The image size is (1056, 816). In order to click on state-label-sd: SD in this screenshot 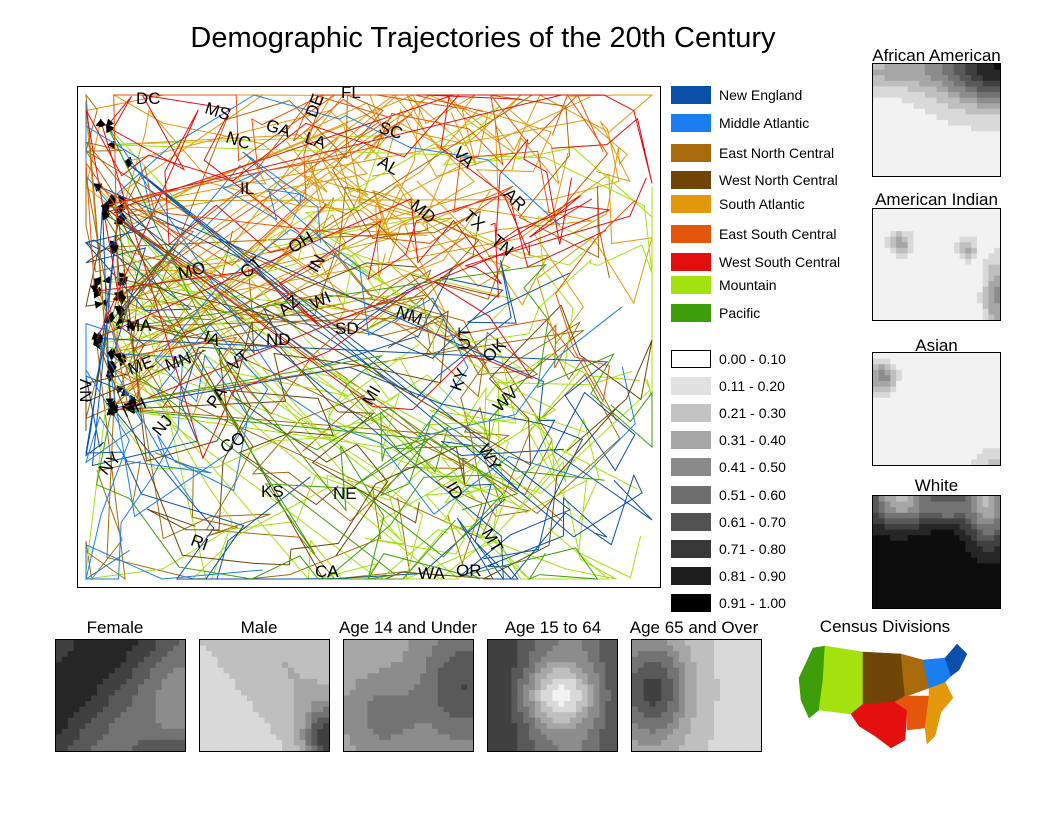, I will do `click(347, 328)`.